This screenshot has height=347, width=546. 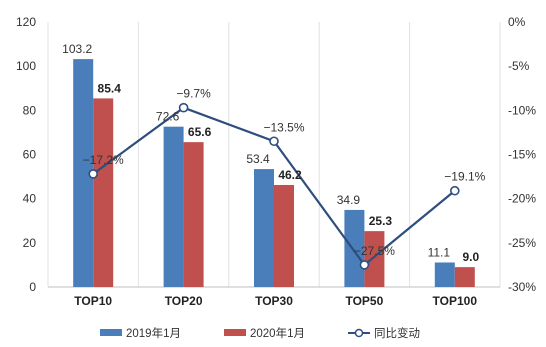 What do you see at coordinates (519, 66) in the screenshot?
I see `y-right-tick-label: -5%` at bounding box center [519, 66].